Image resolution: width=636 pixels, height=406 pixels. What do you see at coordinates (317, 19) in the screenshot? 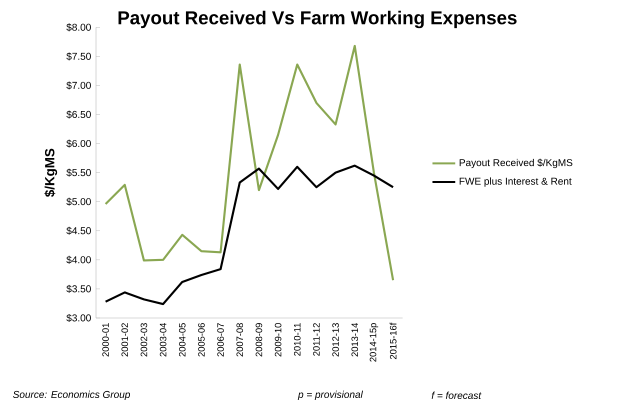
I see `chart-title: Payout Received Vs Farm Working Expenses` at bounding box center [317, 19].